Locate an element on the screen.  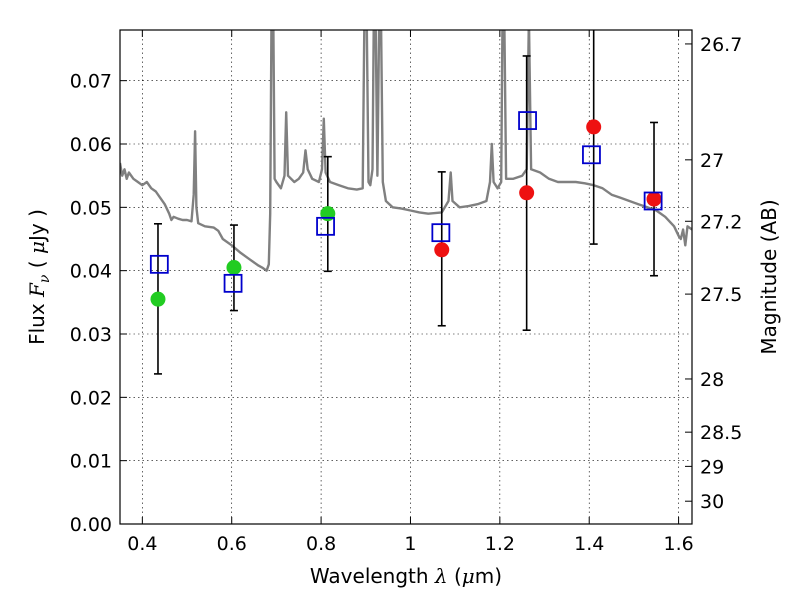
x-tick-labels: 0.4 0.6 0.8 1 1.2 1.4 1.6 is located at coordinates (410, 544).